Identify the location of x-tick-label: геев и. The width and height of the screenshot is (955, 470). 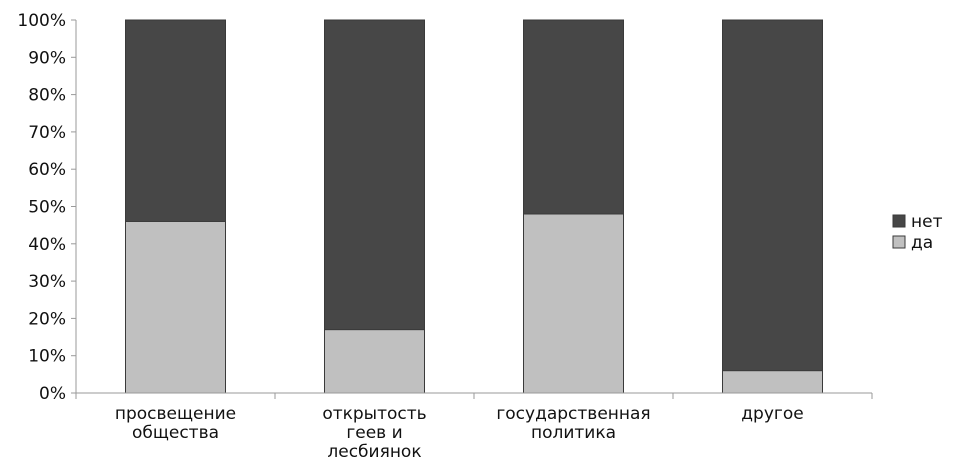
(374, 433).